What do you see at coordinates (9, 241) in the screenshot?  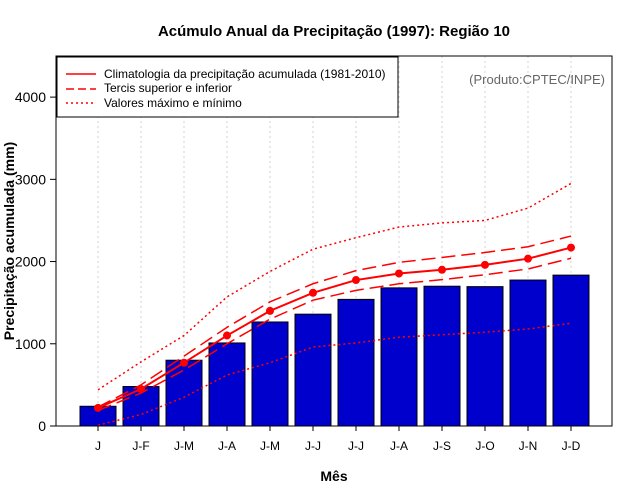 I see `y-axis-label: Precipitação acumulada (mm)` at bounding box center [9, 241].